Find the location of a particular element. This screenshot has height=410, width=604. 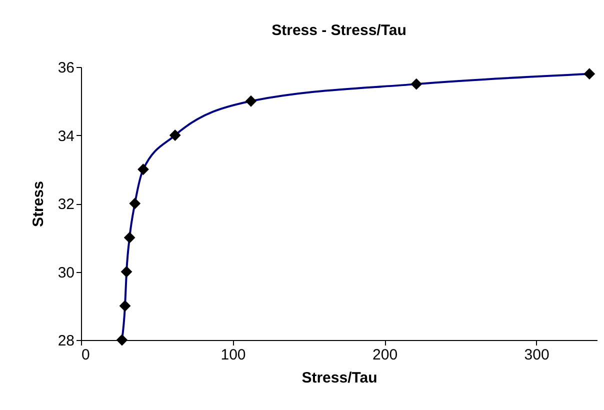

chart-title: Stress - Stress/Tau is located at coordinates (339, 30).